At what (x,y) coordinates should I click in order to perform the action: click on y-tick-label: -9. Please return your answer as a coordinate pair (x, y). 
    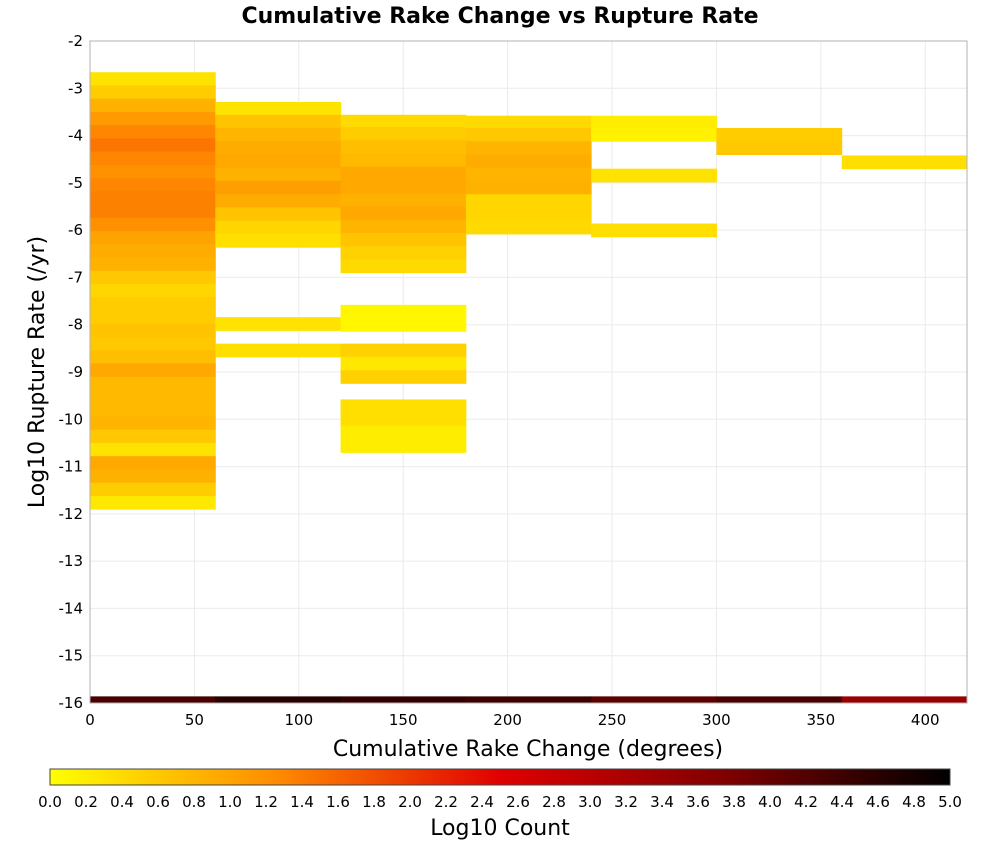
    Looking at the image, I should click on (75, 372).